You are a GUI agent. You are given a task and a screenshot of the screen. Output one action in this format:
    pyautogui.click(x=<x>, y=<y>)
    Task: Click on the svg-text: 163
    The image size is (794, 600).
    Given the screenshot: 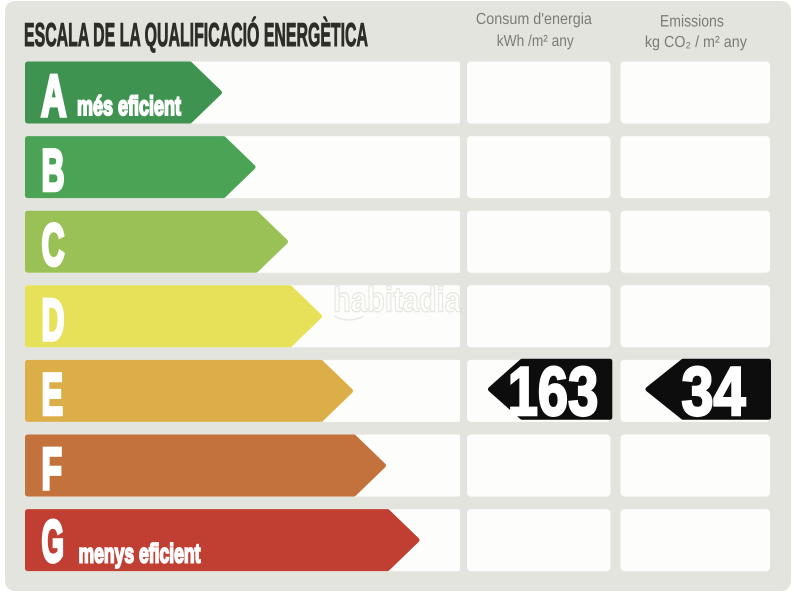 What is the action you would take?
    pyautogui.click(x=553, y=391)
    